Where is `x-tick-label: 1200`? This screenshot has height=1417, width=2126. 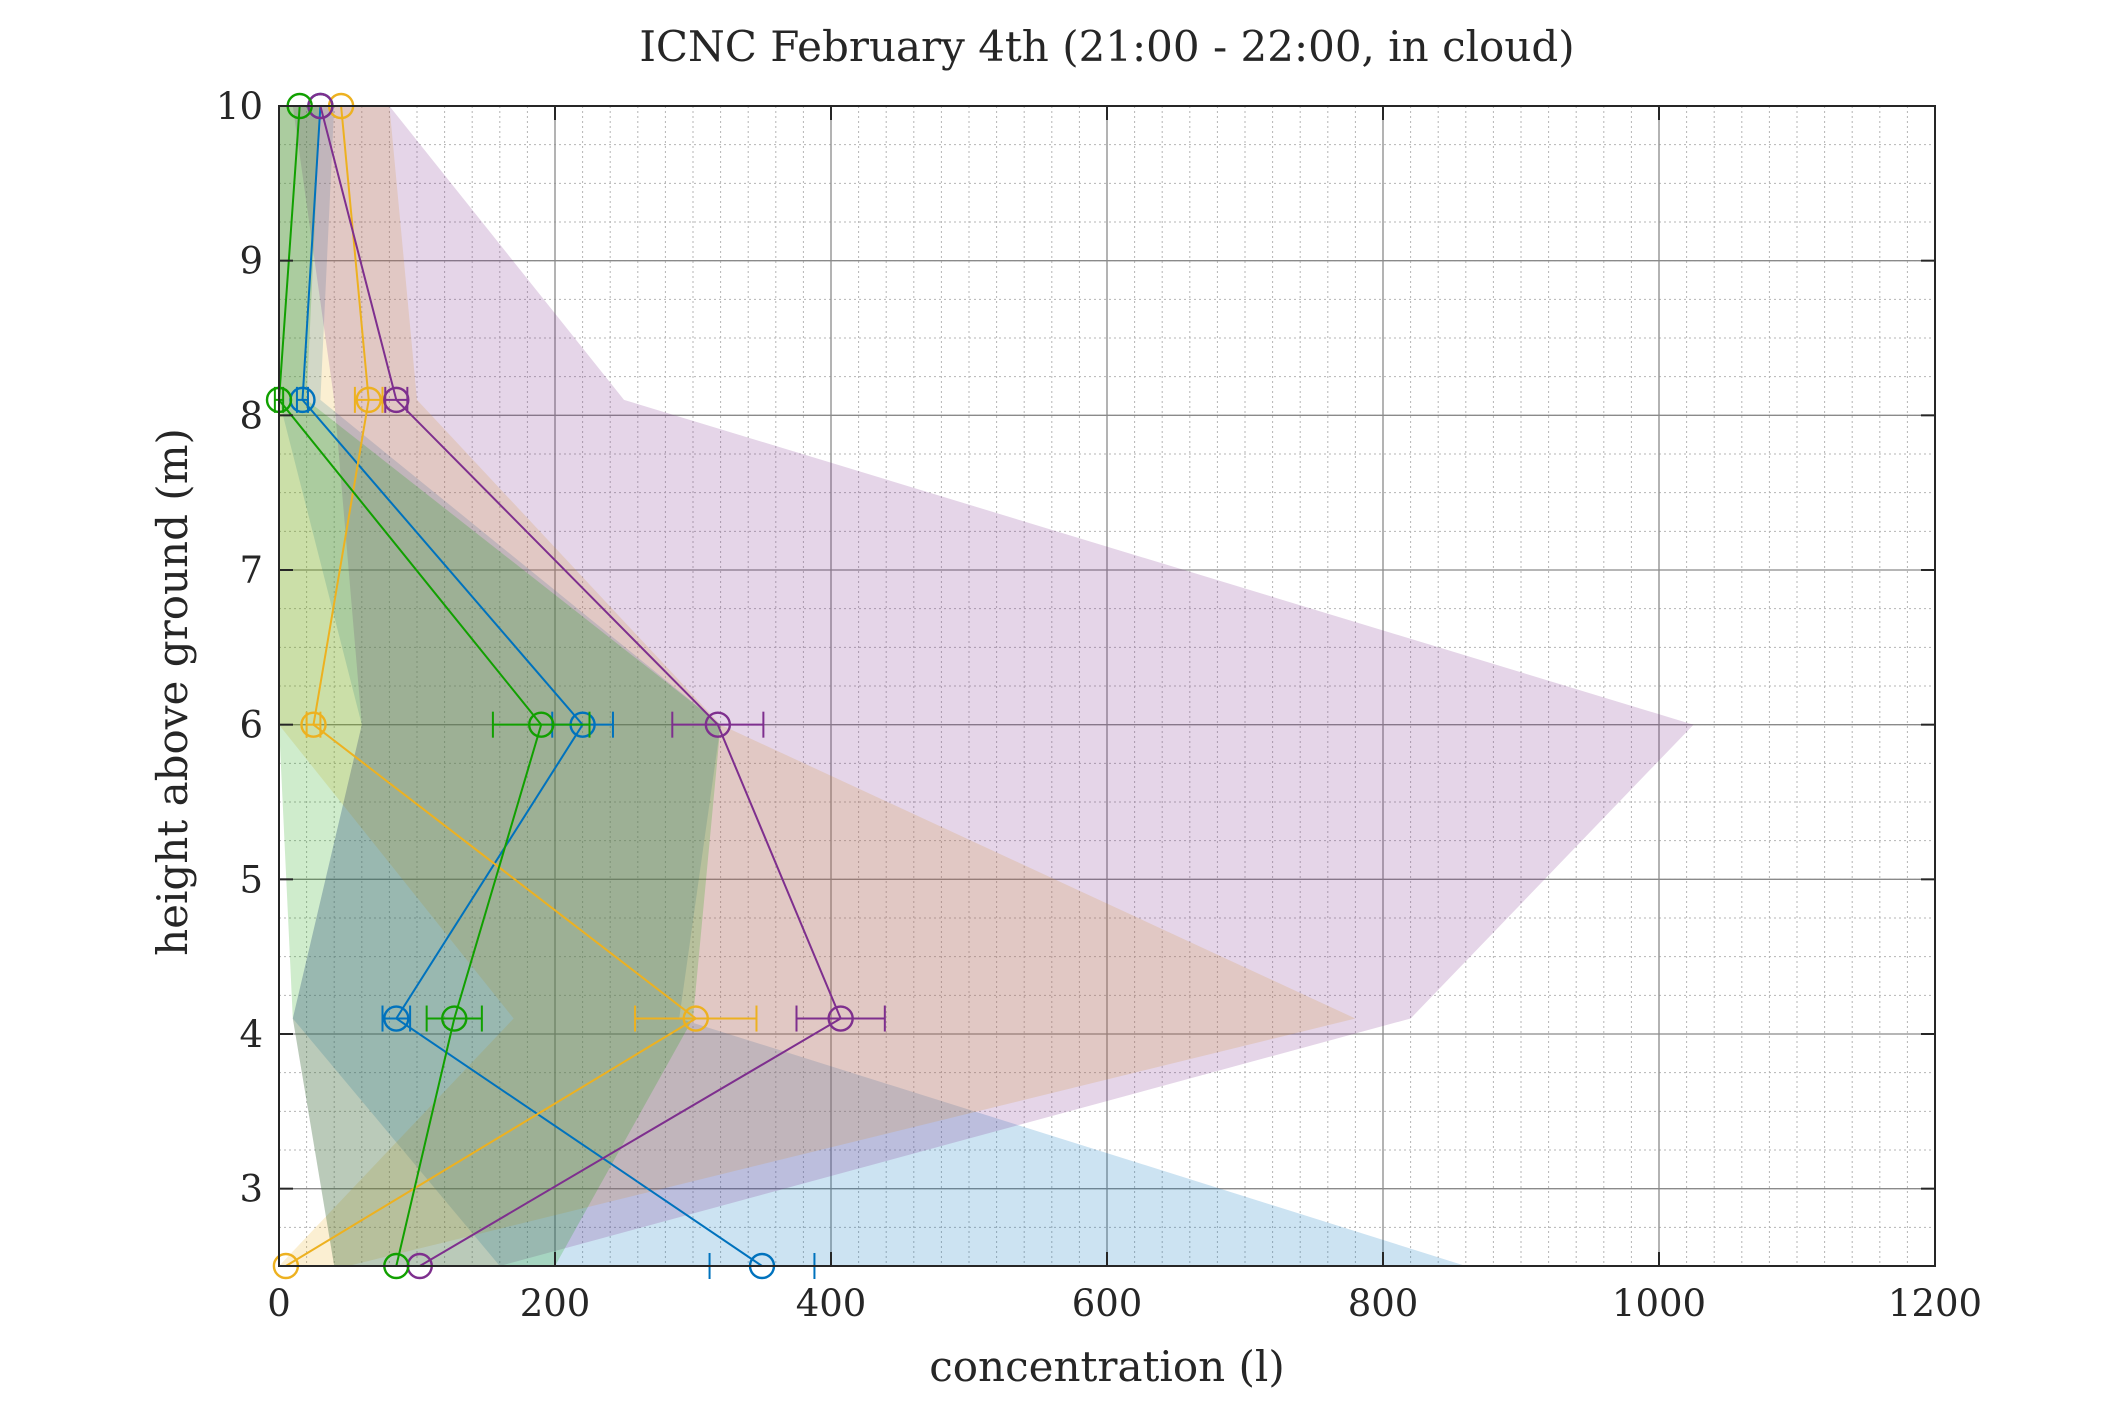 x-tick-label: 1200 is located at coordinates (1935, 1303).